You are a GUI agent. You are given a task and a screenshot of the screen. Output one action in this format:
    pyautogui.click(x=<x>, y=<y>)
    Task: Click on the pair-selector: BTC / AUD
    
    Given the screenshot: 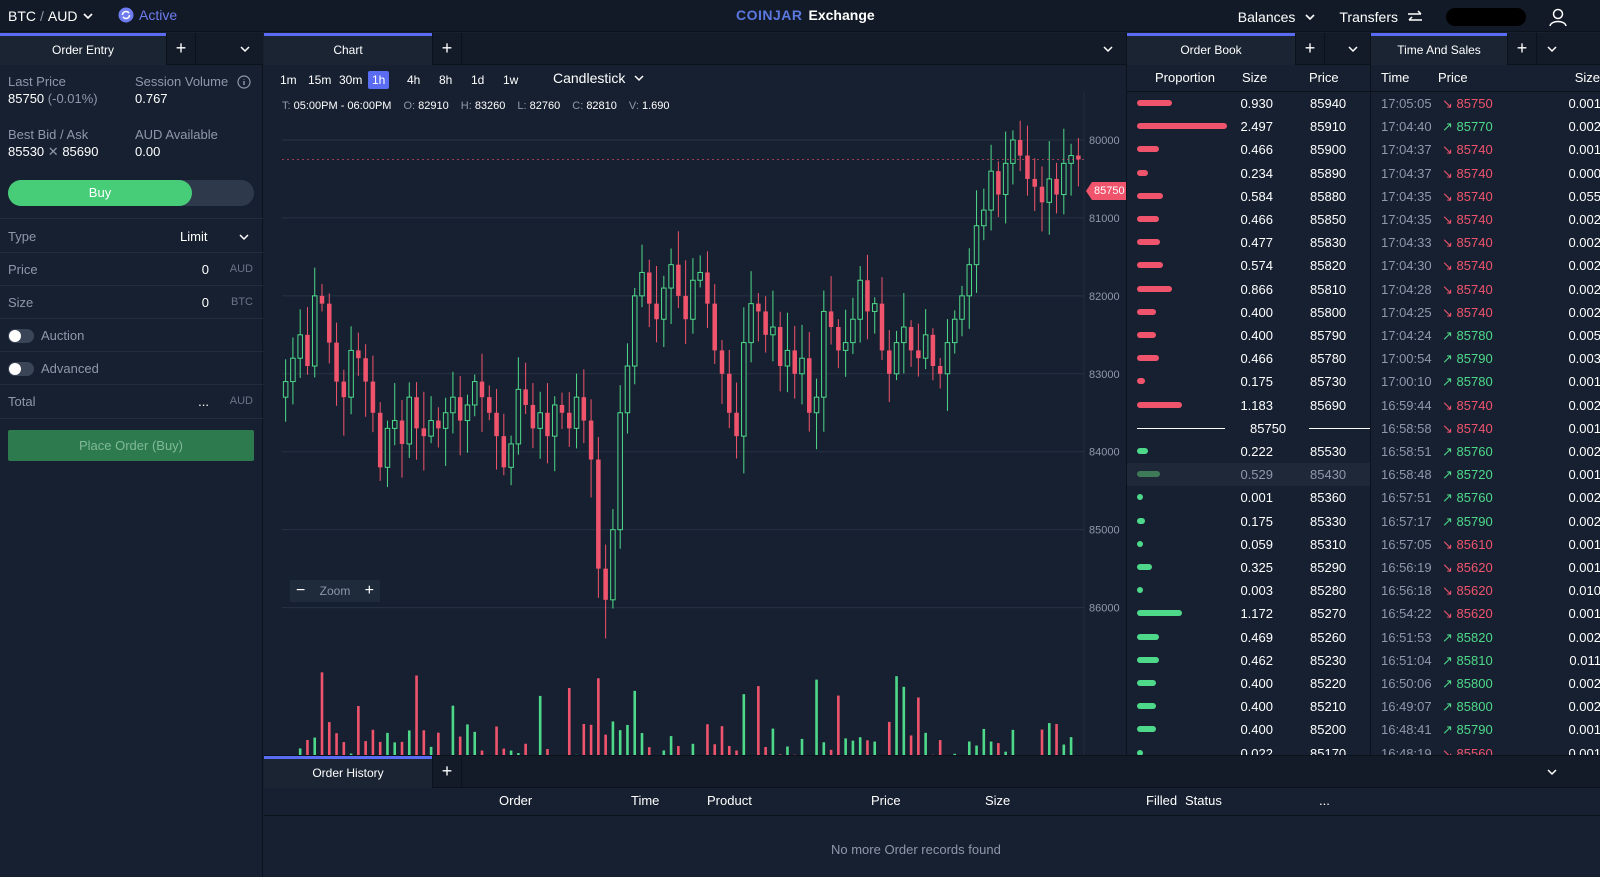 What is the action you would take?
    pyautogui.click(x=51, y=16)
    